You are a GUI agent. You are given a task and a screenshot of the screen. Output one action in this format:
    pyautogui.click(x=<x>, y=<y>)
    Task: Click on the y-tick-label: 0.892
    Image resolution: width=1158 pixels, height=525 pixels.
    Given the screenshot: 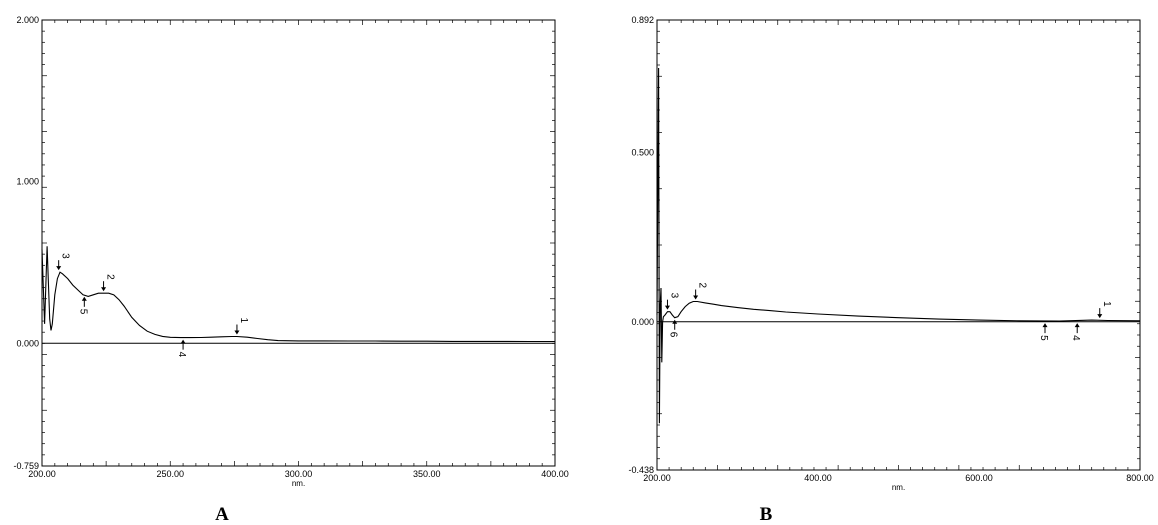 What is the action you would take?
    pyautogui.click(x=642, y=20)
    